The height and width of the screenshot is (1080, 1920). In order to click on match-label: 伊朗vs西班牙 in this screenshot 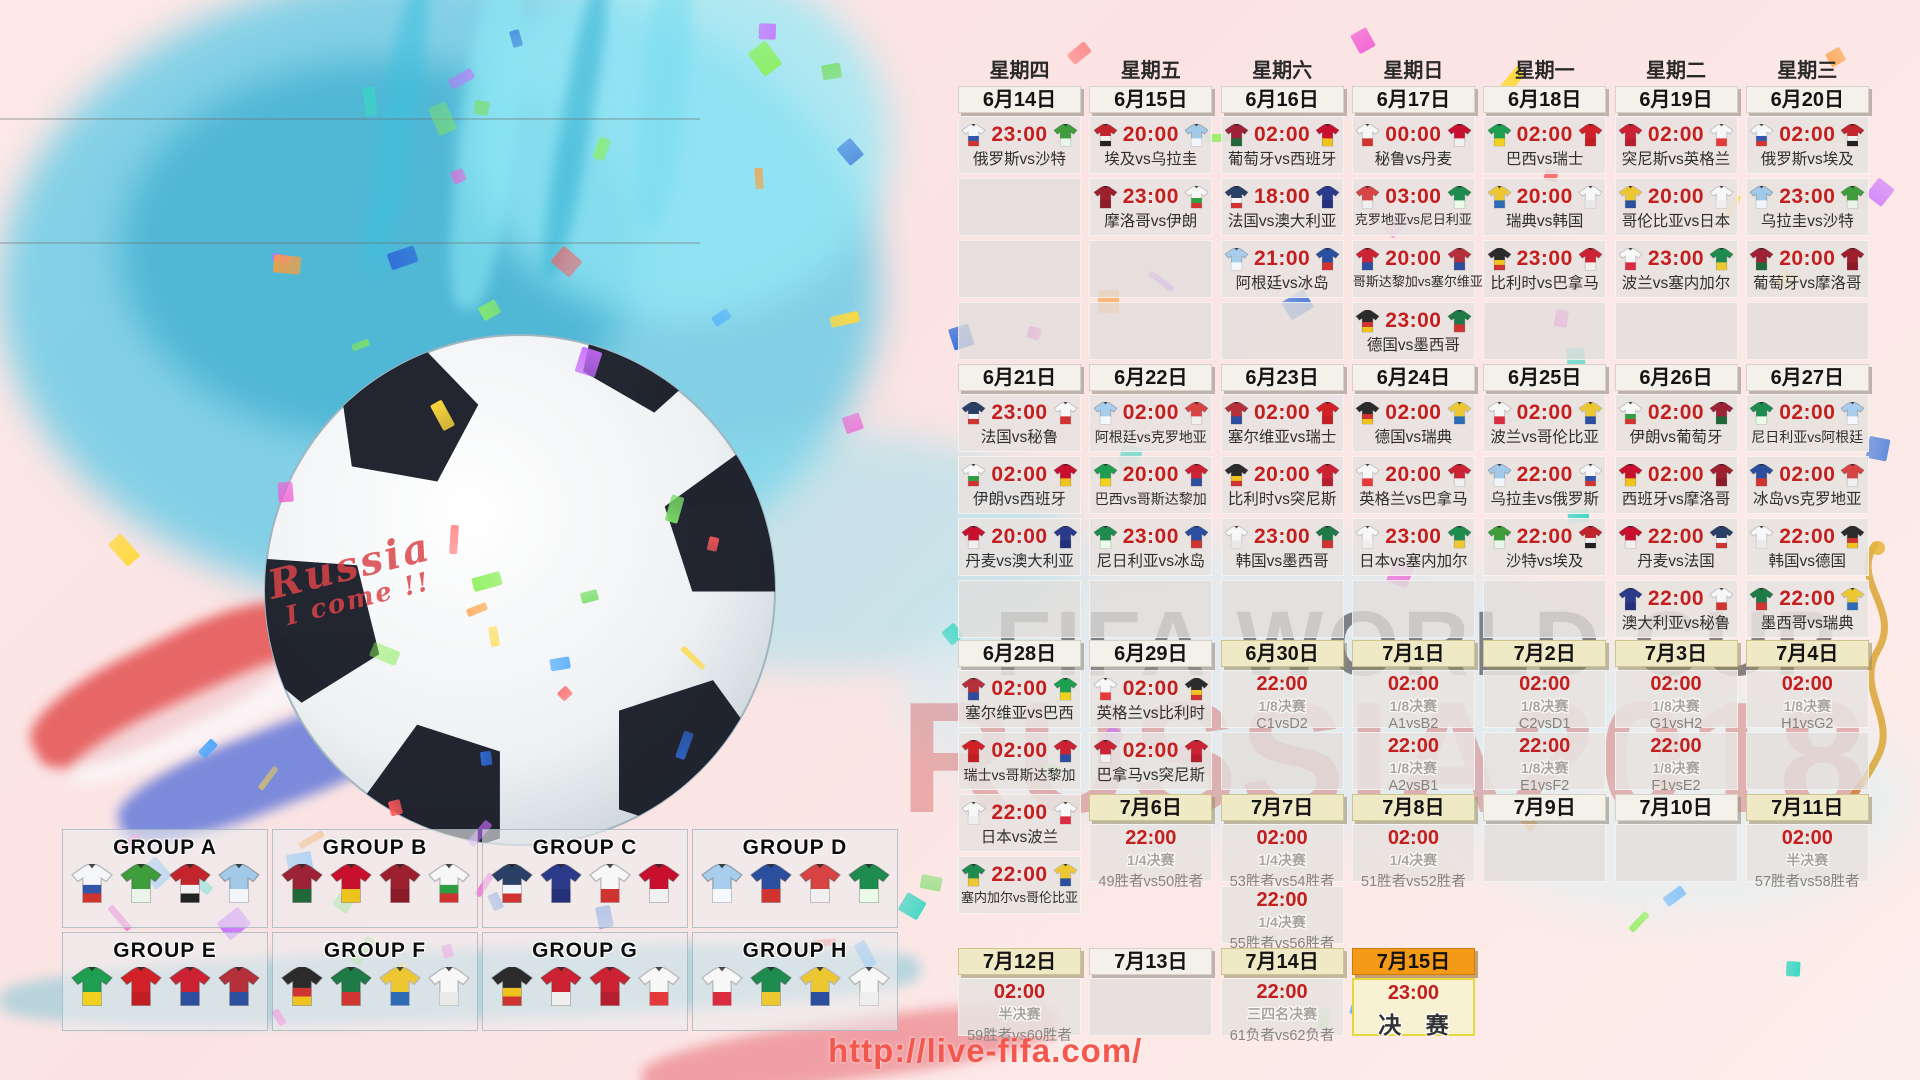, I will do `click(1019, 499)`.